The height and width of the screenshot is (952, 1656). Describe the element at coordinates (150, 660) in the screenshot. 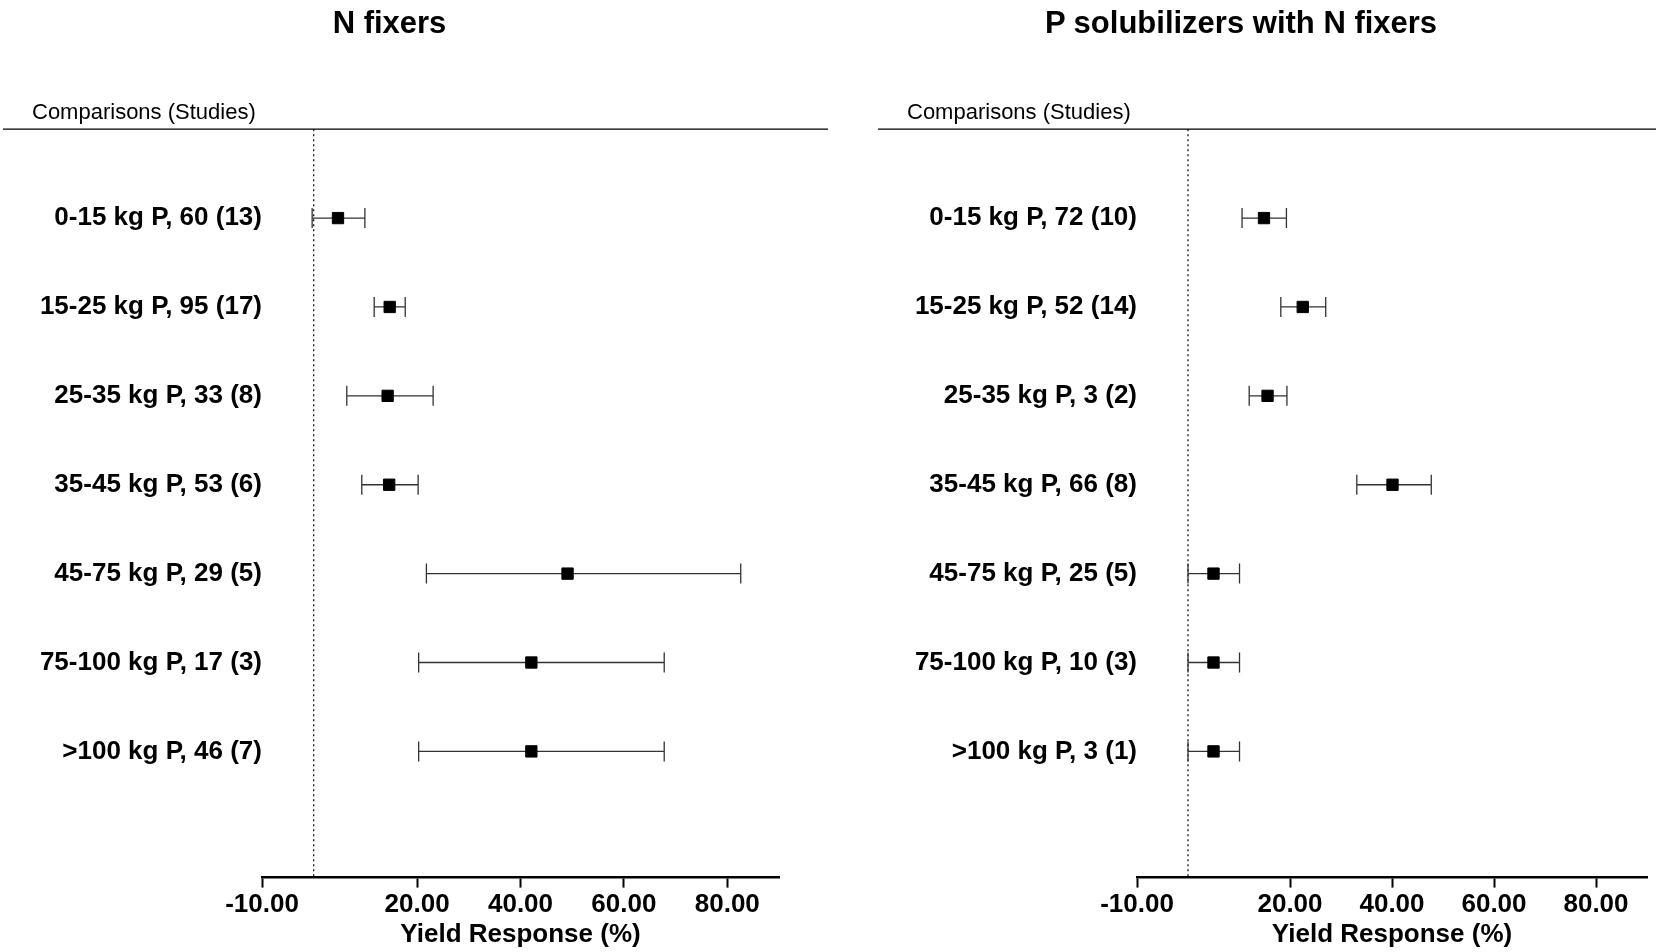

I see `y-tick-label: 75-100 kg P, 17 (3)` at that location.